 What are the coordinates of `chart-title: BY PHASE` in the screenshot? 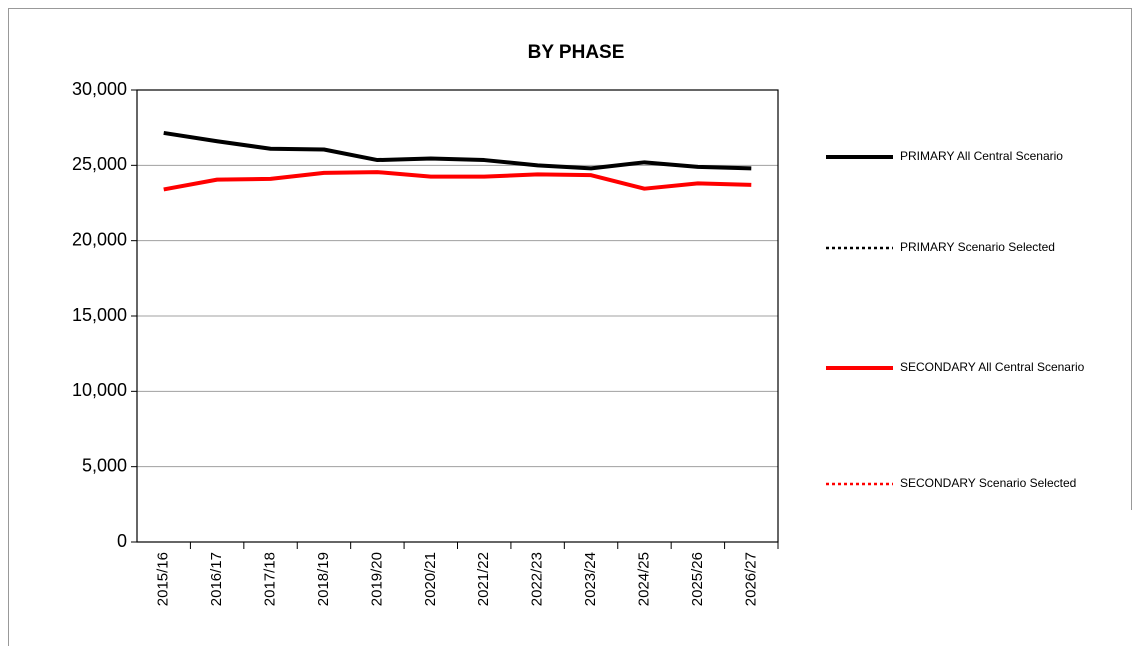 It's located at (576, 52).